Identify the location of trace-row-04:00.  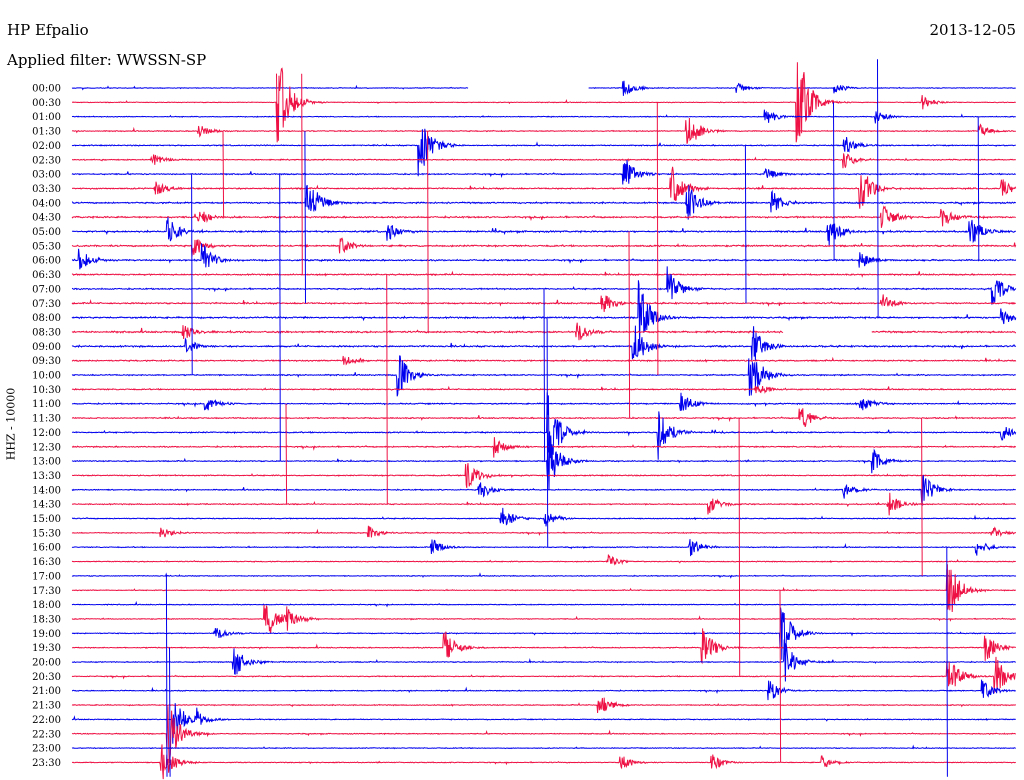
(543, 202).